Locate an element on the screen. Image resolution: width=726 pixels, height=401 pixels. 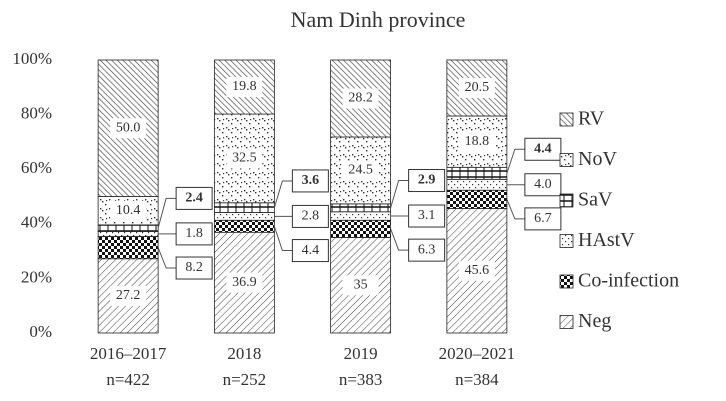
y-tick-label: 0% is located at coordinates (40, 331).